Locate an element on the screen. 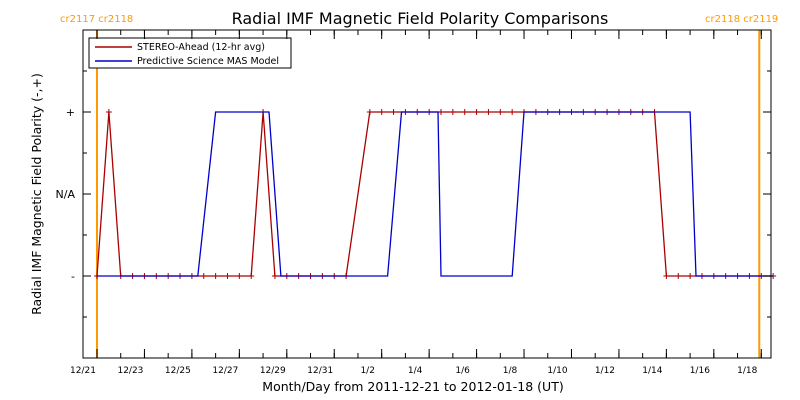  x-tick-label: 1/16 is located at coordinates (700, 371).